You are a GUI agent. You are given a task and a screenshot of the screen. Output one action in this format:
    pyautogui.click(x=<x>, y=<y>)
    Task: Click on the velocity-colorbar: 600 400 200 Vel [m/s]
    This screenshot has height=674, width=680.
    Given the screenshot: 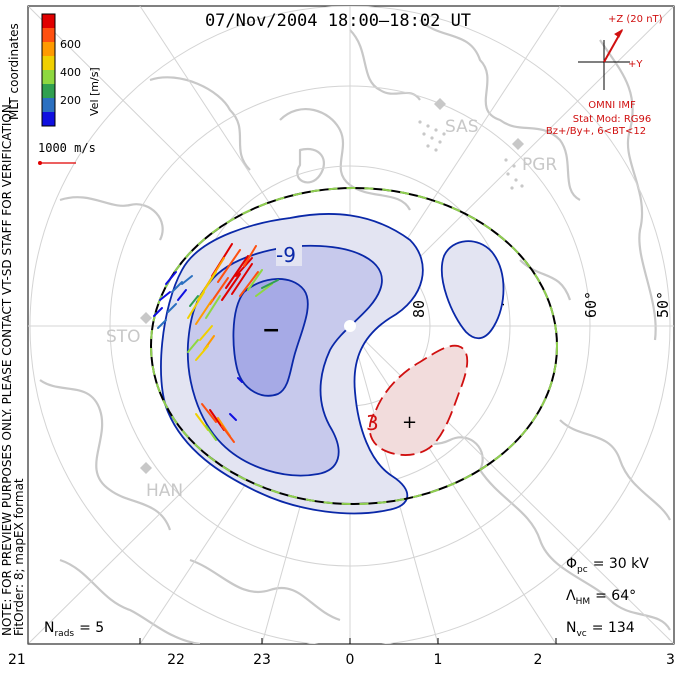 What is the action you would take?
    pyautogui.click(x=71, y=70)
    